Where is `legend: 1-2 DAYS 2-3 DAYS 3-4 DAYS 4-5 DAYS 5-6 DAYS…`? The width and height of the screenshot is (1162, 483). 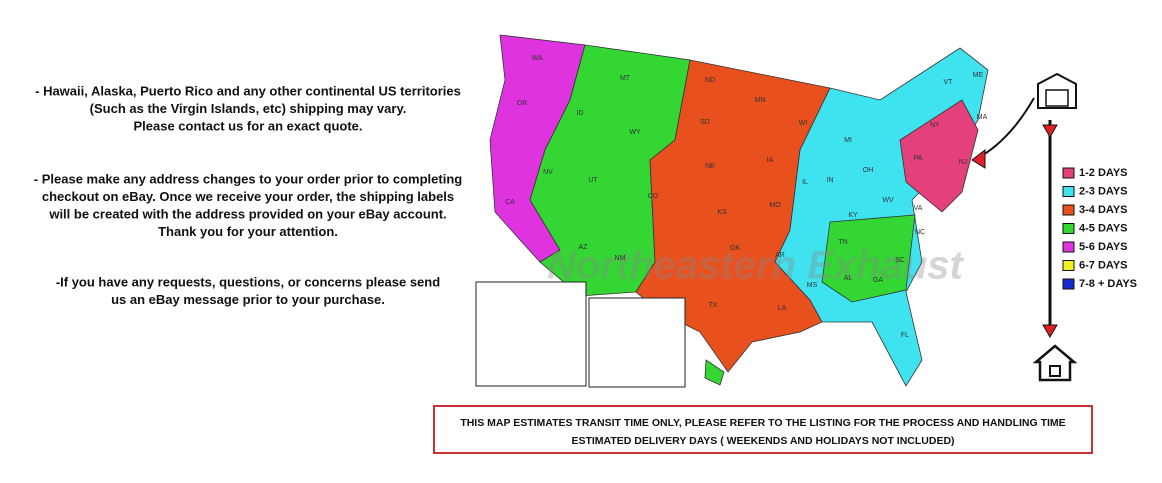 legend: 1-2 DAYS 2-3 DAYS 3-4 DAYS 4-5 DAYS 5-6 DAYS… is located at coordinates (1099, 228).